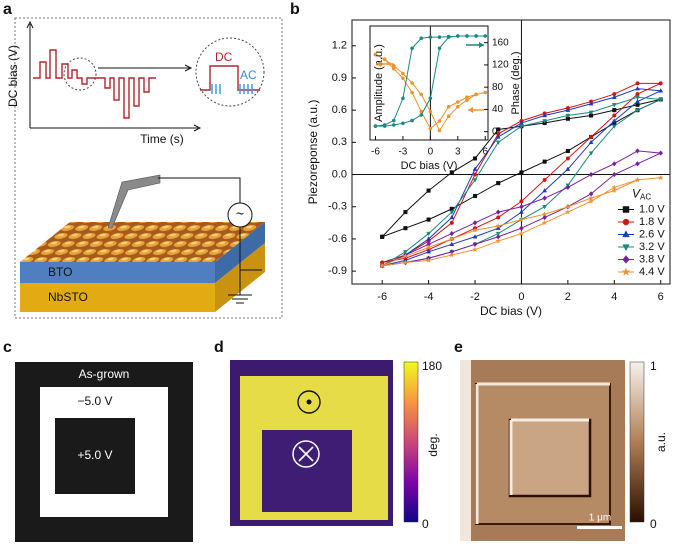  What do you see at coordinates (600, 518) in the screenshot?
I see `scale-label: 1 μm` at bounding box center [600, 518].